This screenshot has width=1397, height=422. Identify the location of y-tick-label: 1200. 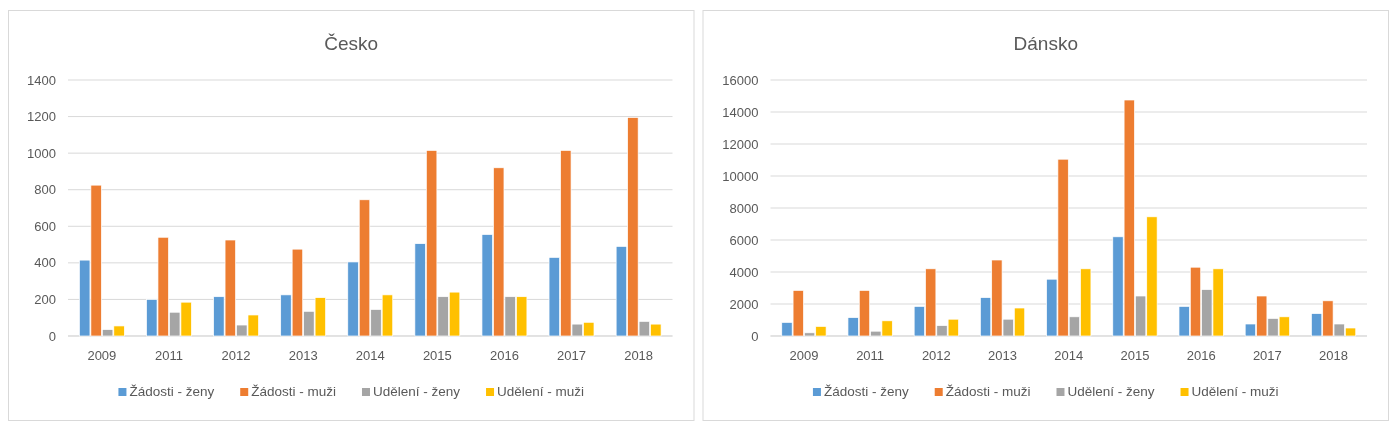
(41, 117).